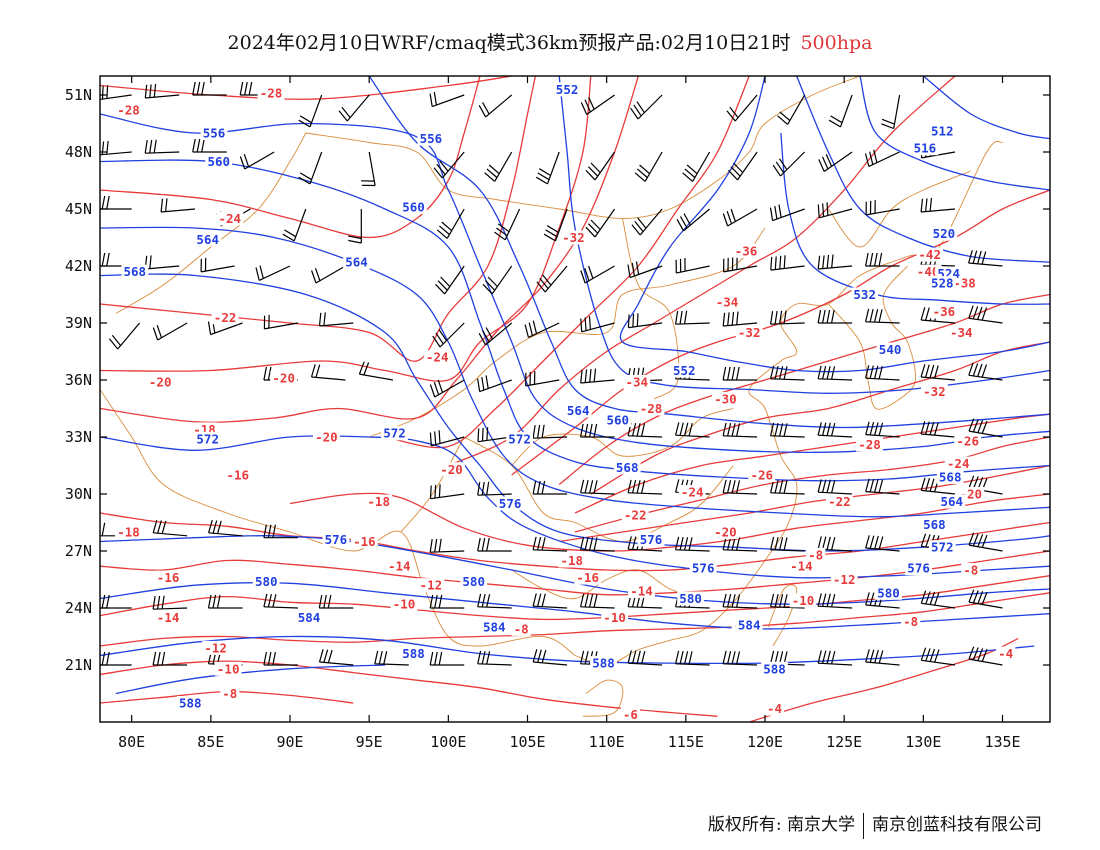 The image size is (1100, 850). Describe the element at coordinates (944, 233) in the screenshot. I see `svg-text: 520` at that location.